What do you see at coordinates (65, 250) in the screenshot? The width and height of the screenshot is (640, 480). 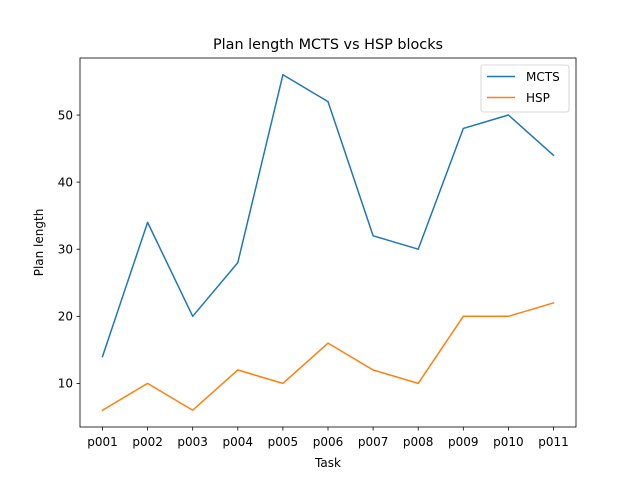 I see `y-tick-label: 30` at bounding box center [65, 250].